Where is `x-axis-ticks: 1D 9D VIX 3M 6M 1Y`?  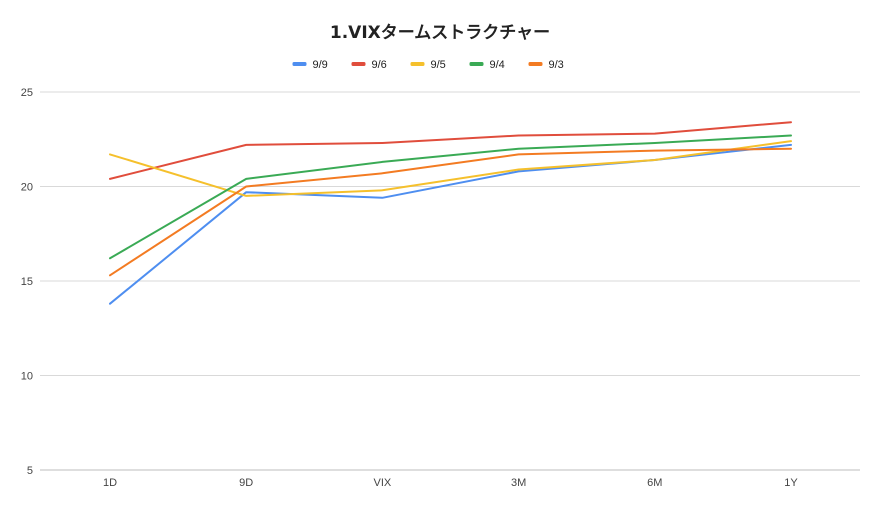
x-axis-ticks: 1D 9D VIX 3M 6M 1Y is located at coordinates (450, 483).